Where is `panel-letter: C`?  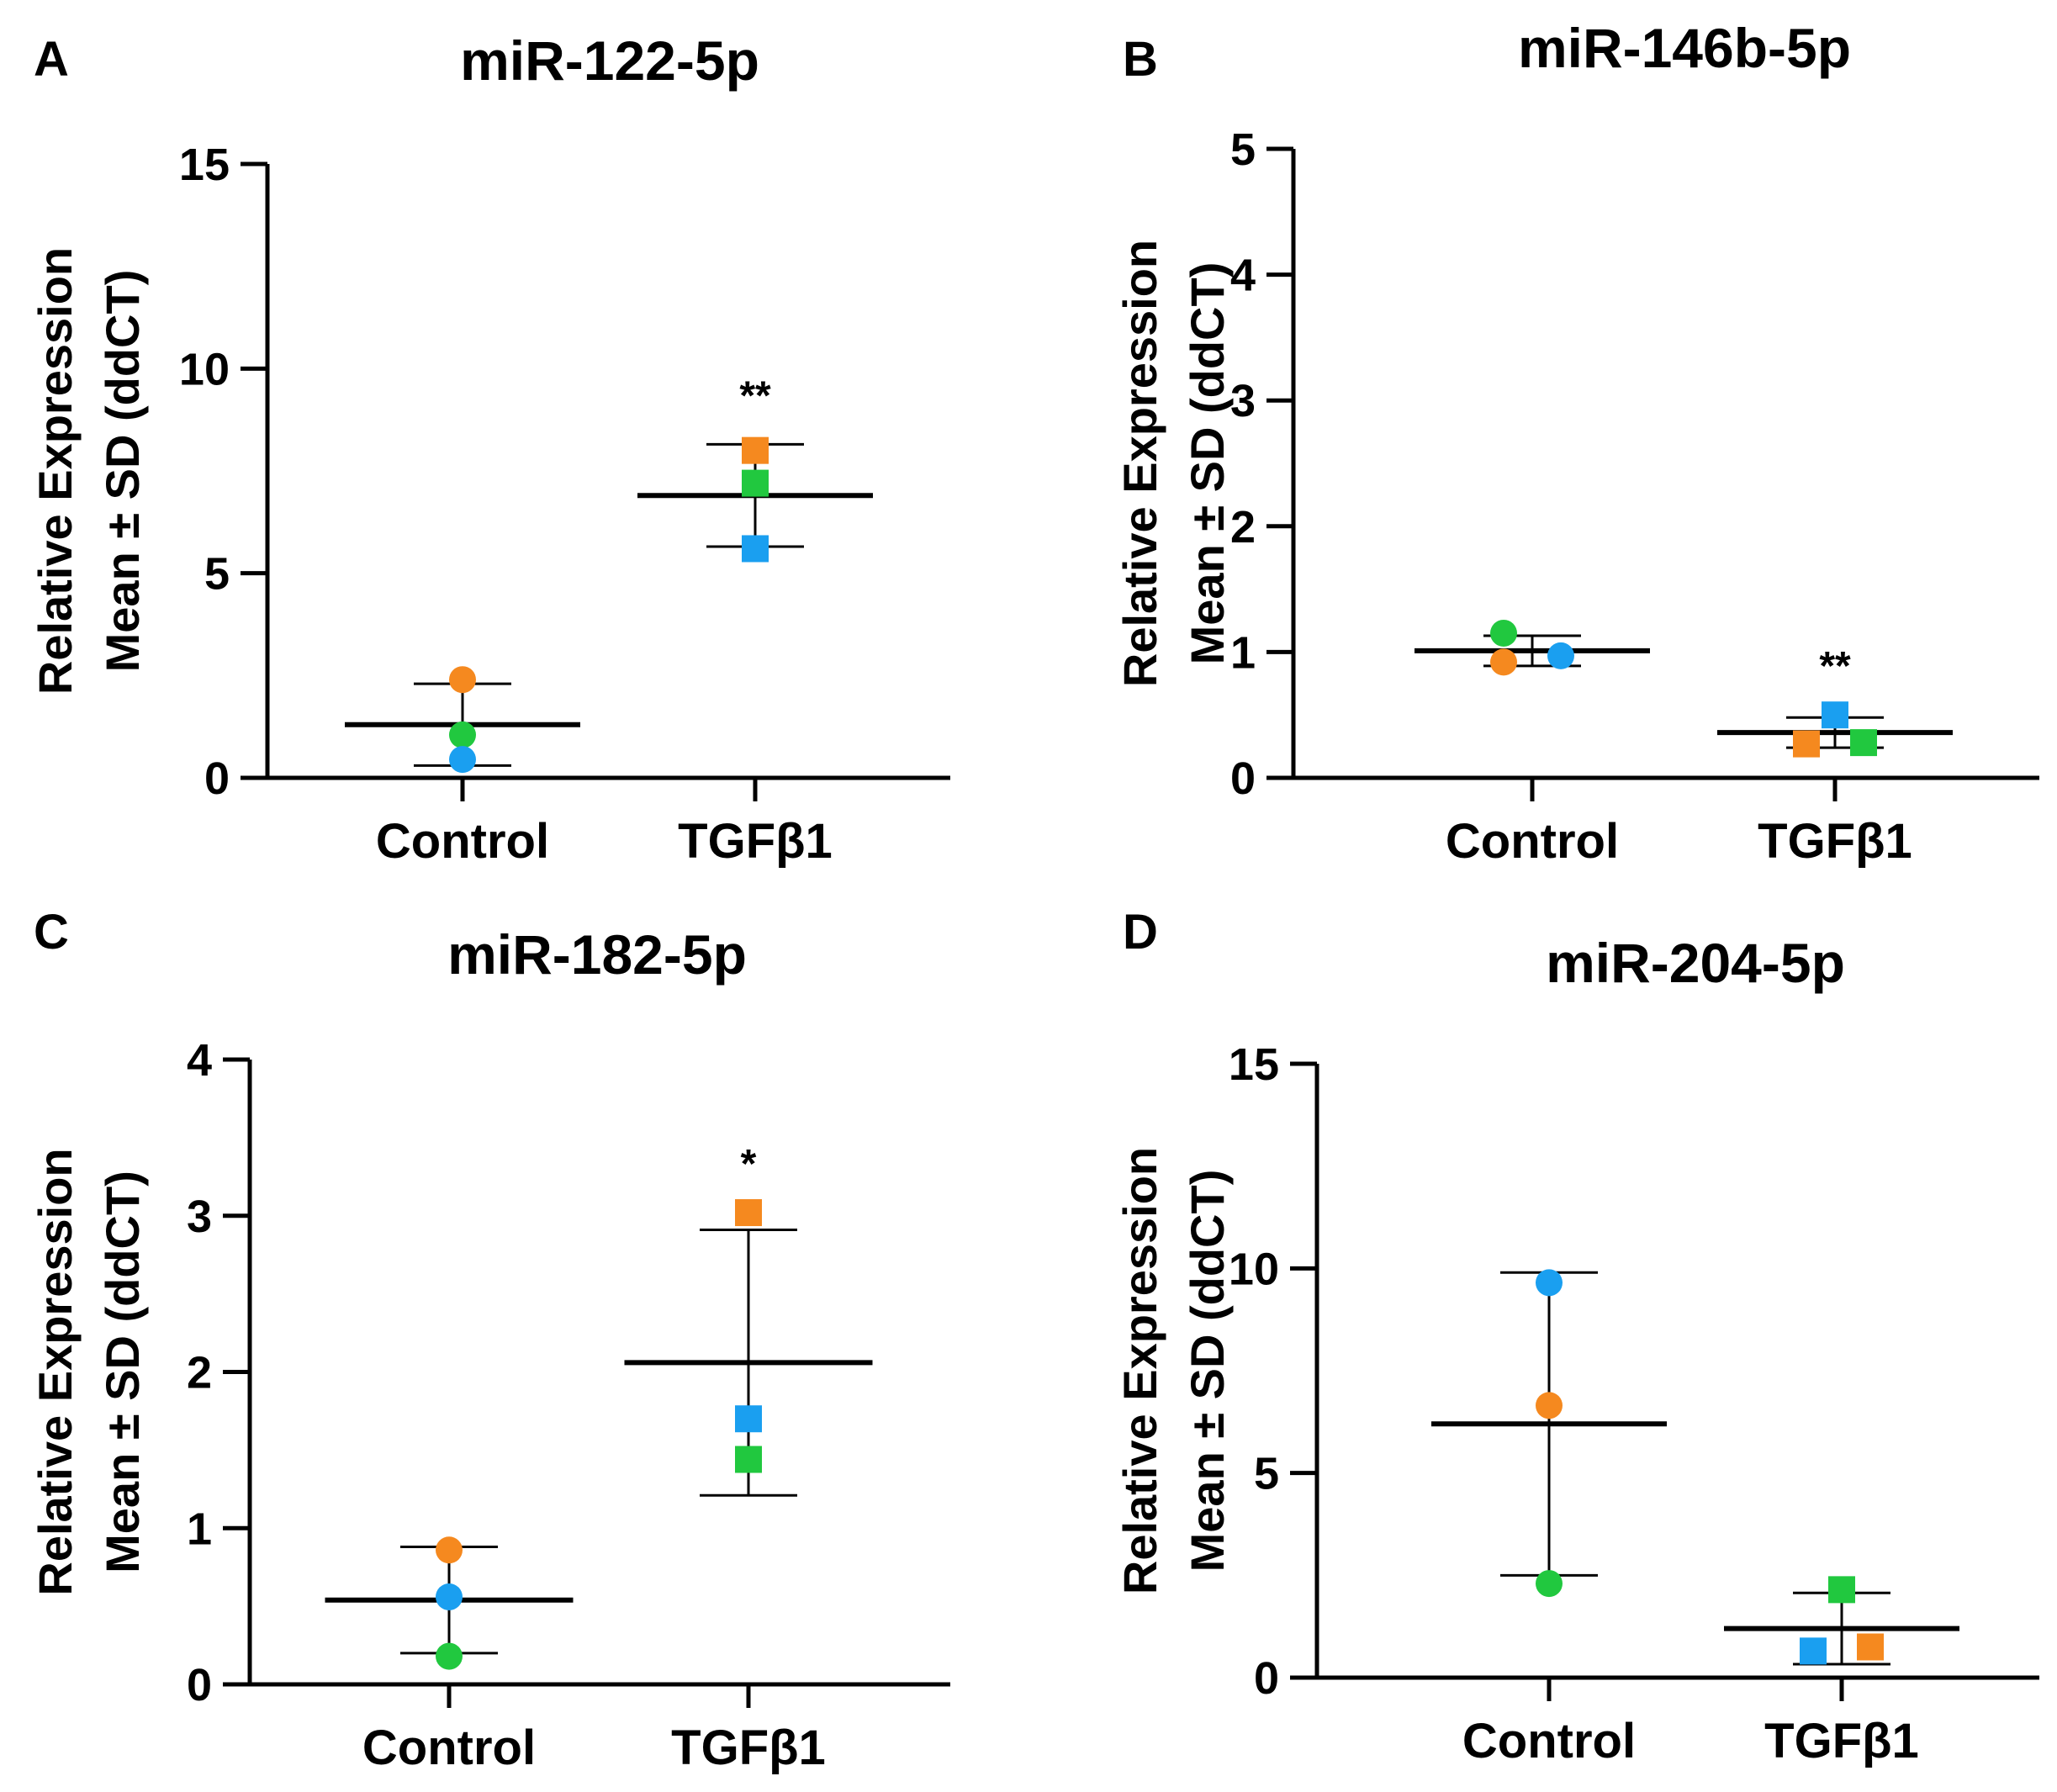 panel-letter: C is located at coordinates (52, 932).